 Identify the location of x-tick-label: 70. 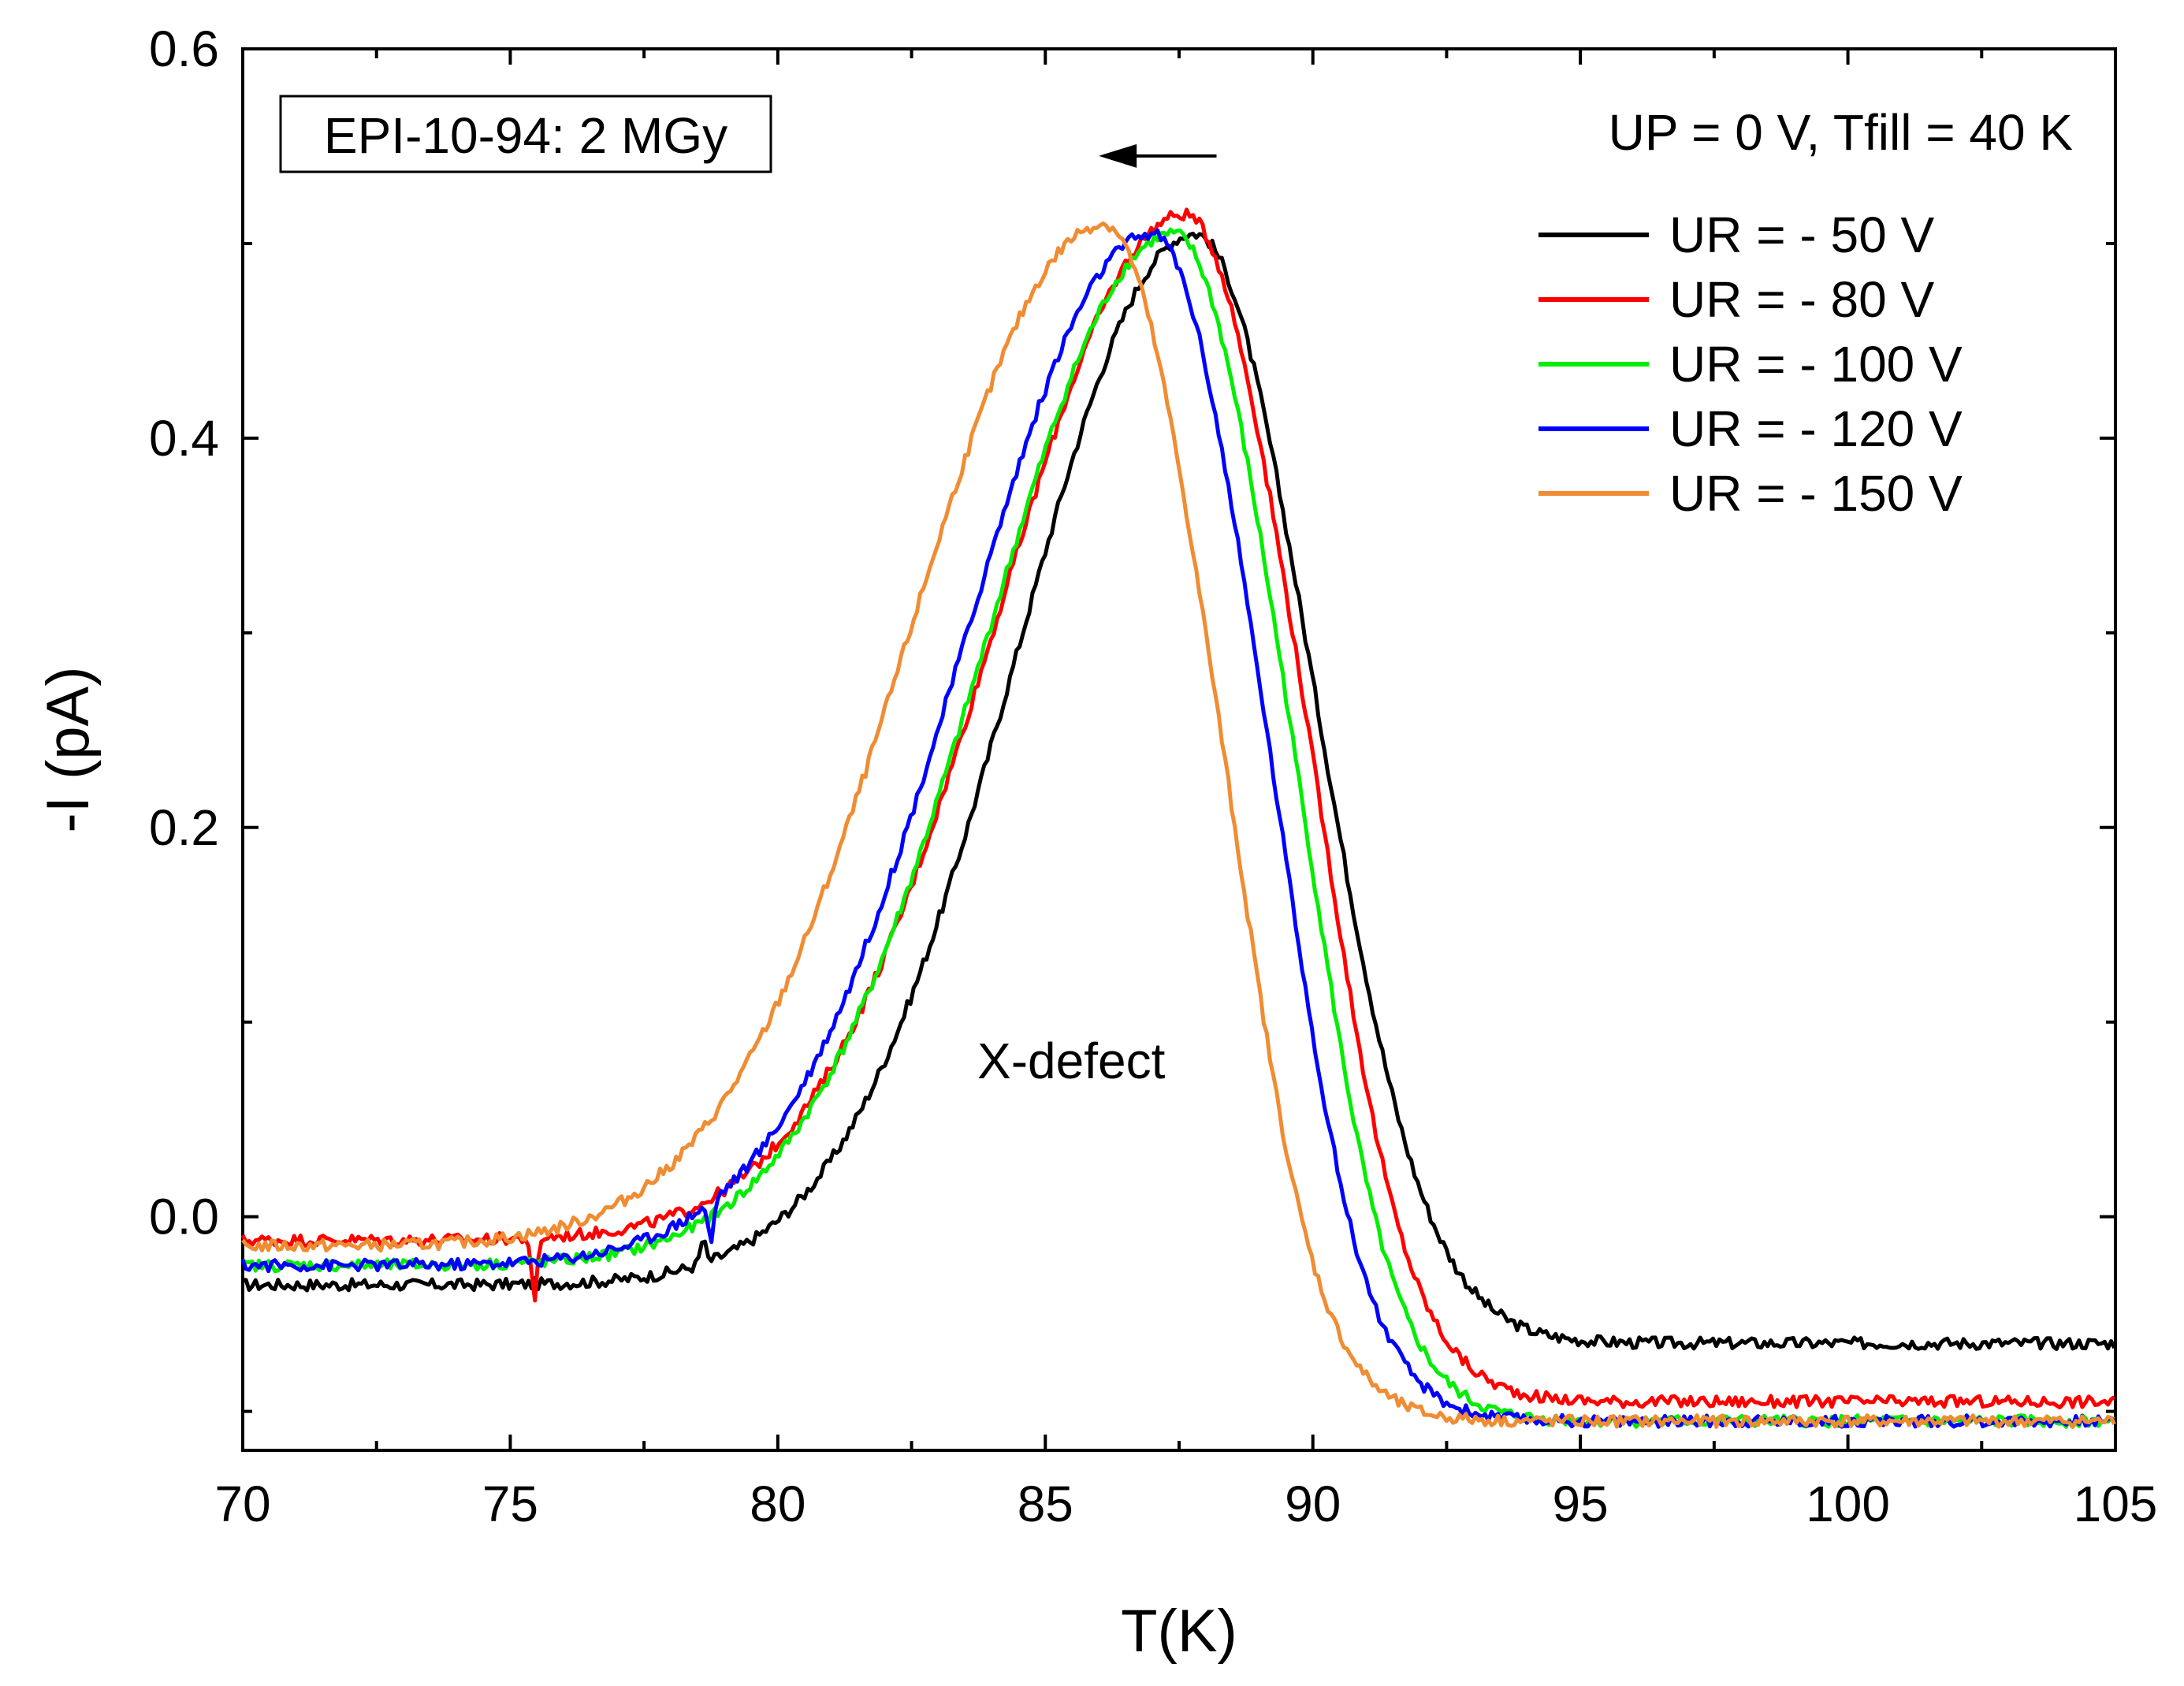
(242, 1504).